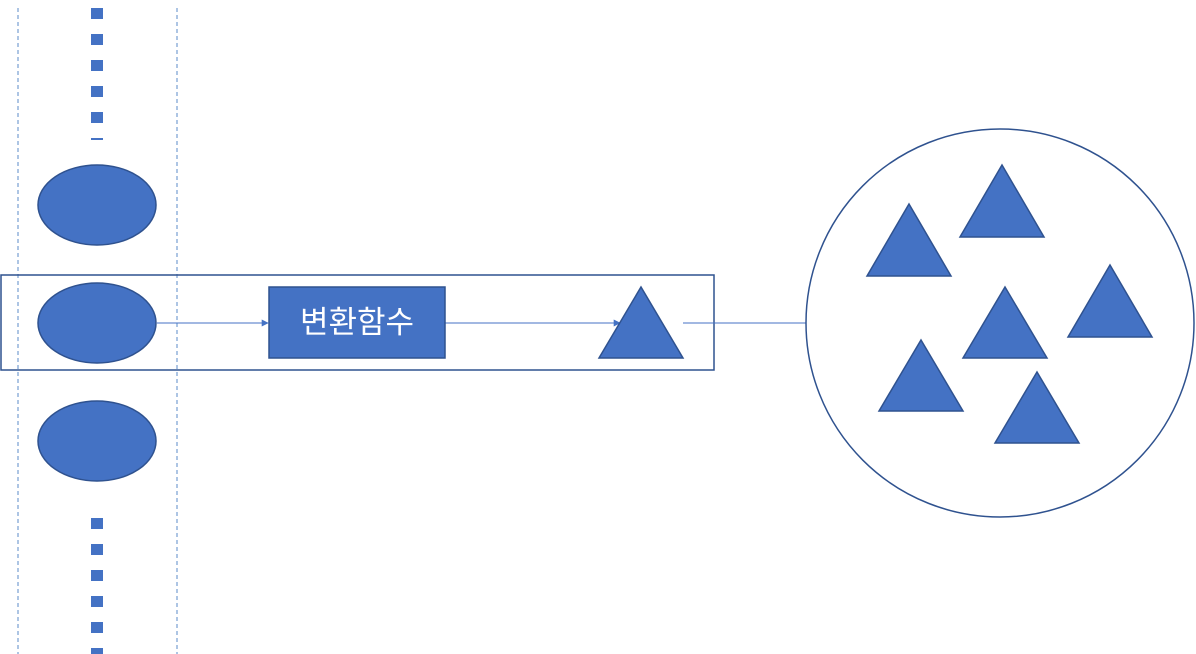  What do you see at coordinates (641, 322) in the screenshot?
I see `output-triangle` at bounding box center [641, 322].